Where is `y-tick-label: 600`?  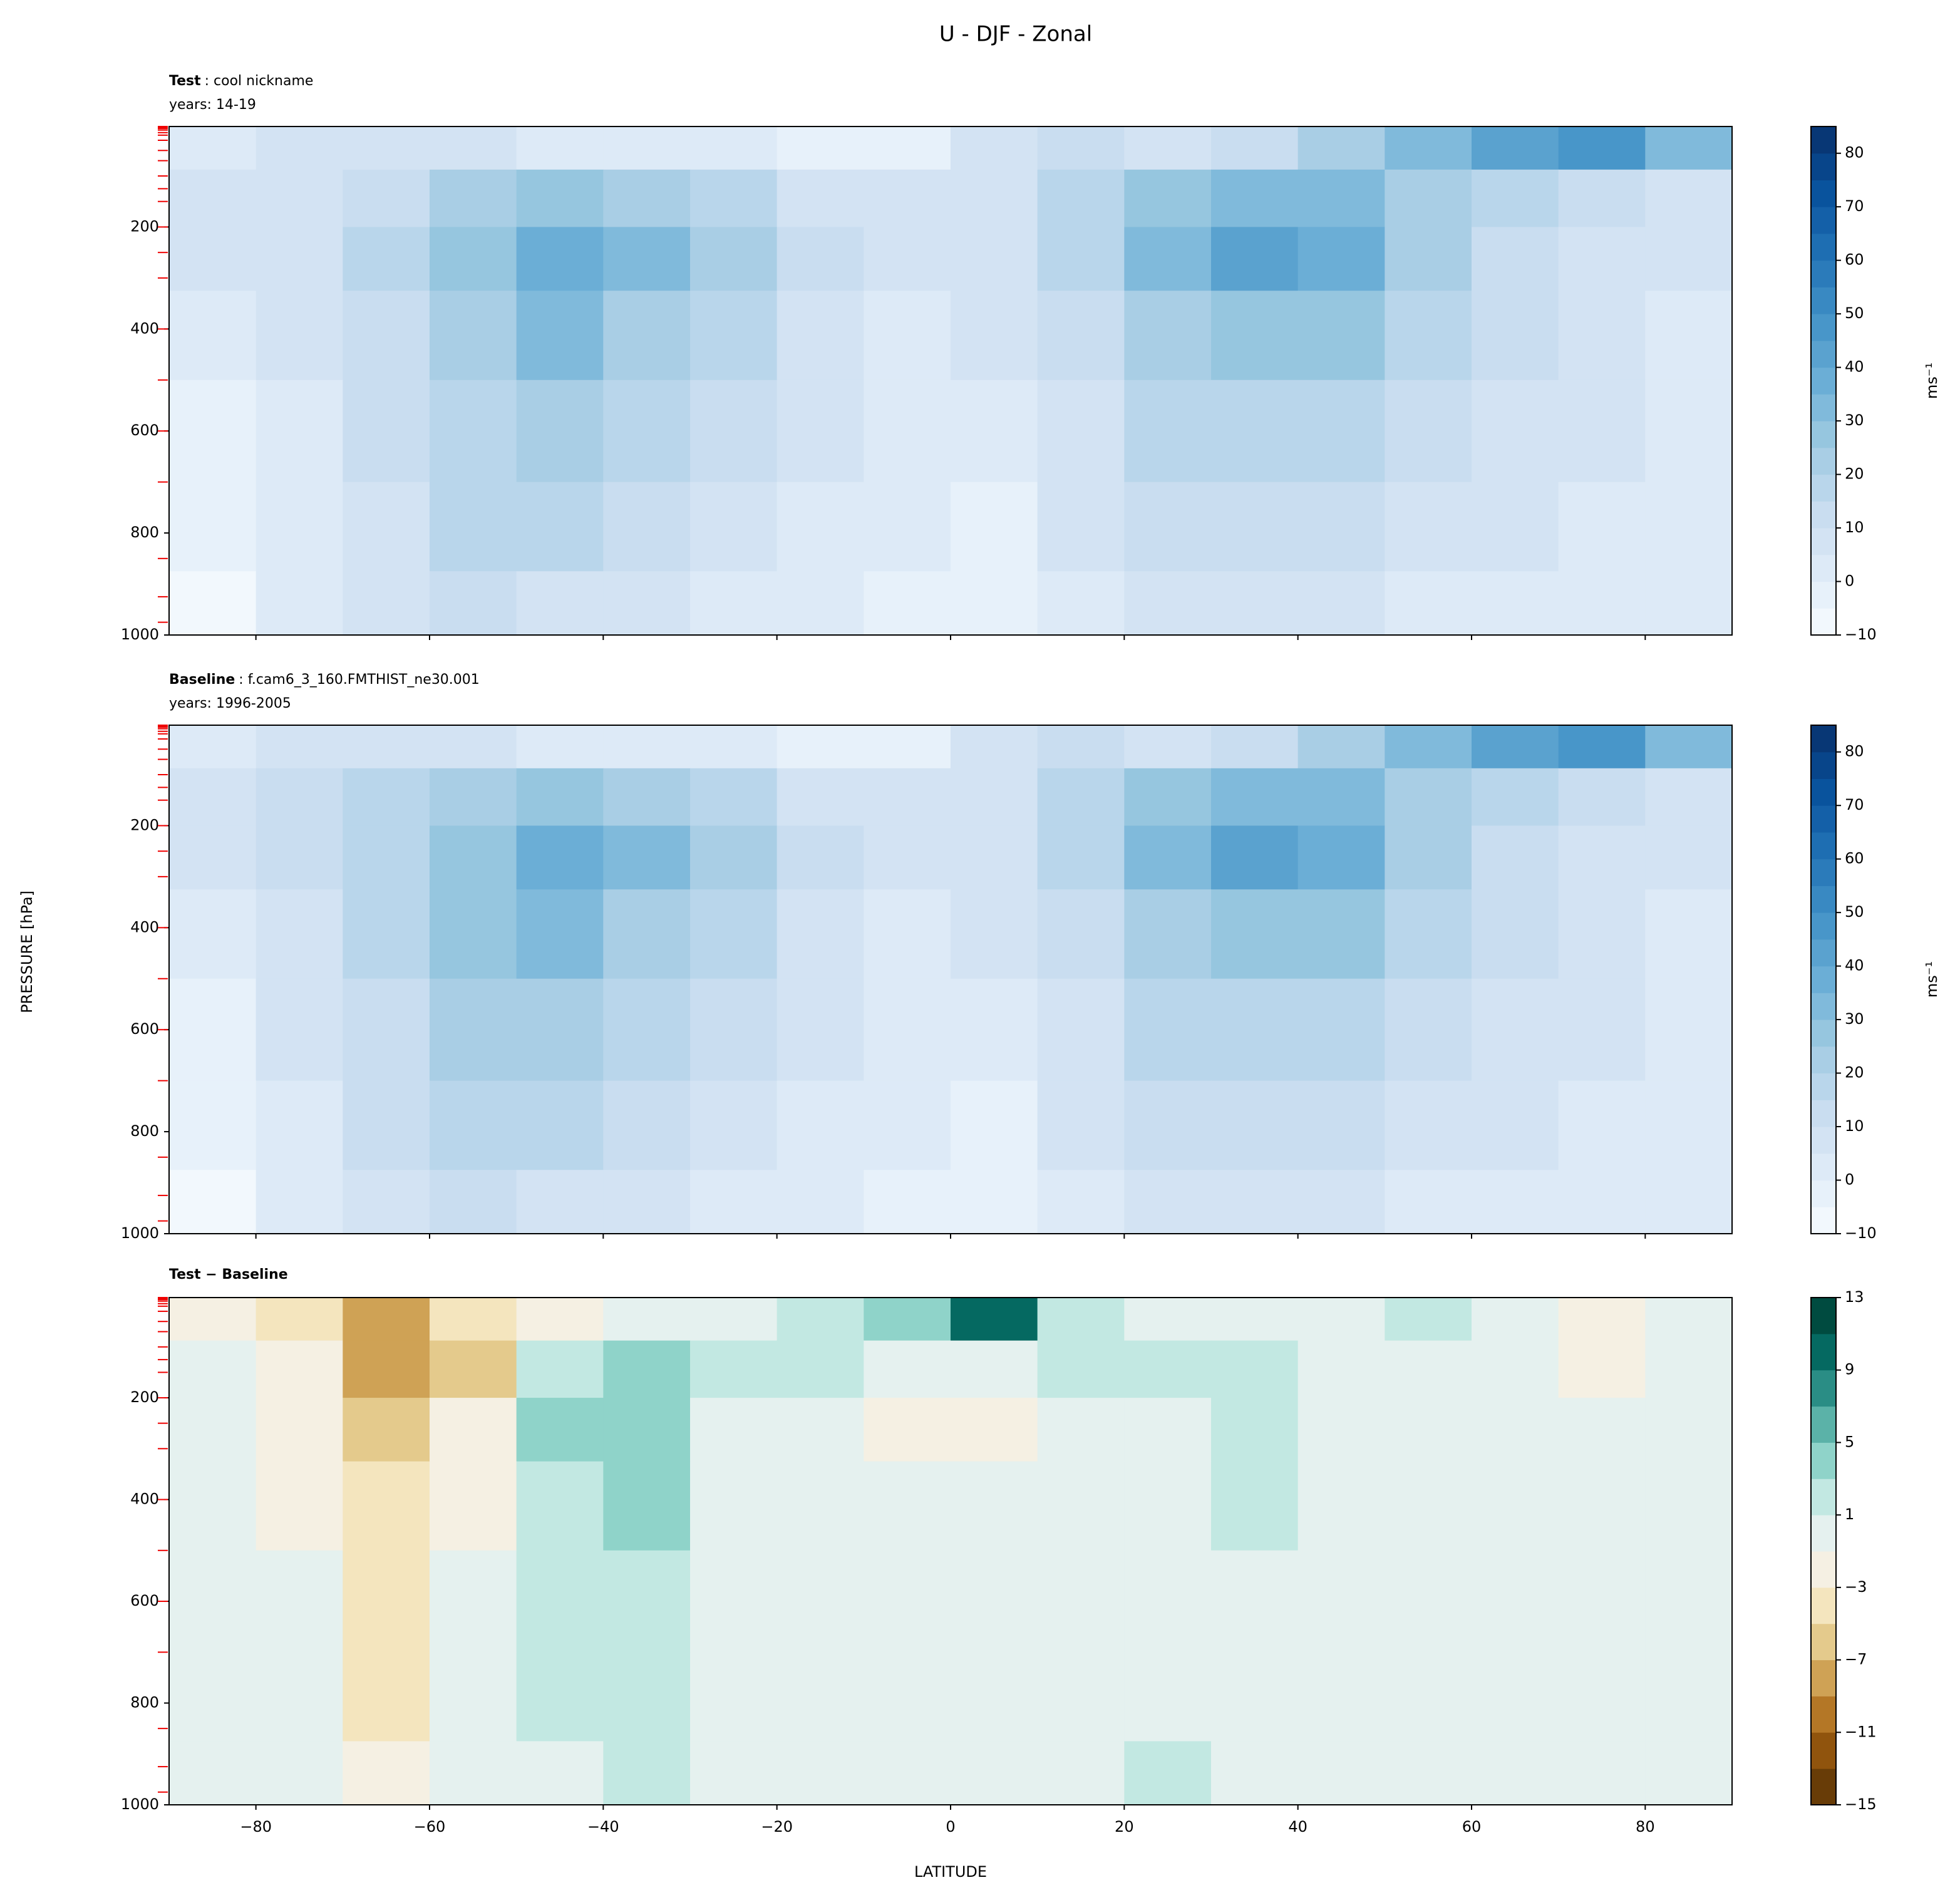
y-tick-label: 600 is located at coordinates (144, 1600).